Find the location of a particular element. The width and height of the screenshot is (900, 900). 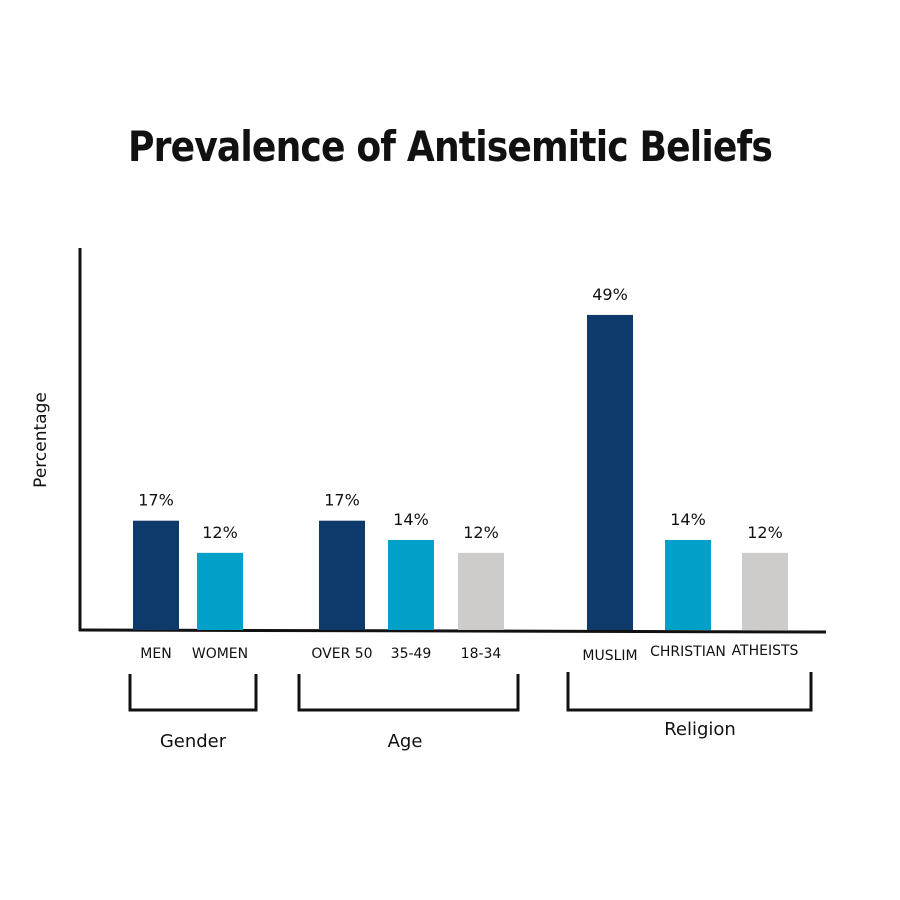

chart-title: Prevalence of Antisemitic Beliefs is located at coordinates (450, 146).